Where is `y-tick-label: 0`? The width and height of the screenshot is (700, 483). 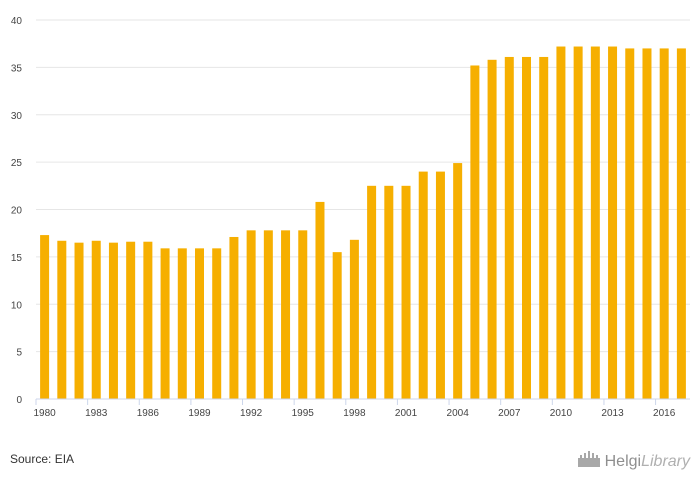 y-tick-label: 0 is located at coordinates (19, 400).